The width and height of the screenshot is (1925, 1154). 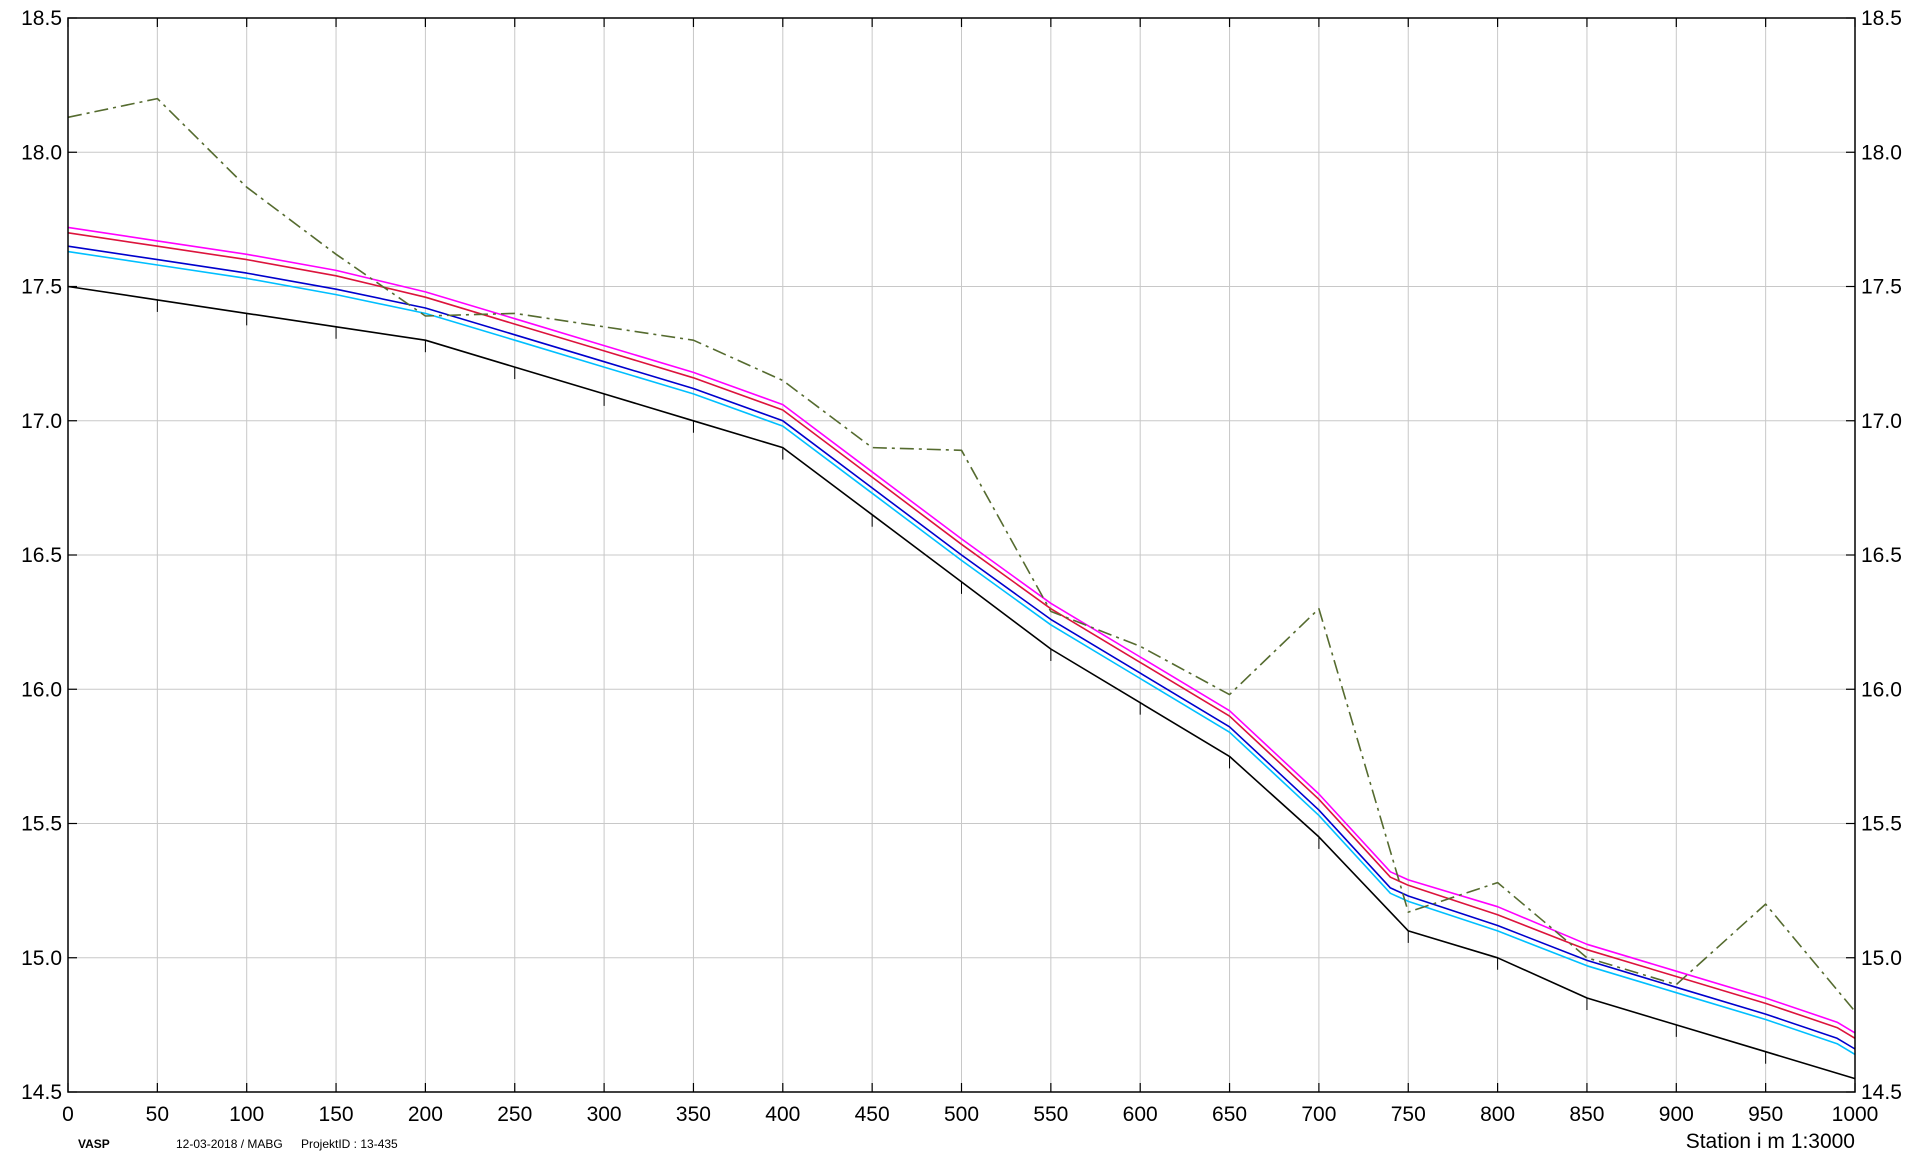 I want to click on y-tick-label-right: 14.5, so click(x=1881, y=1092).